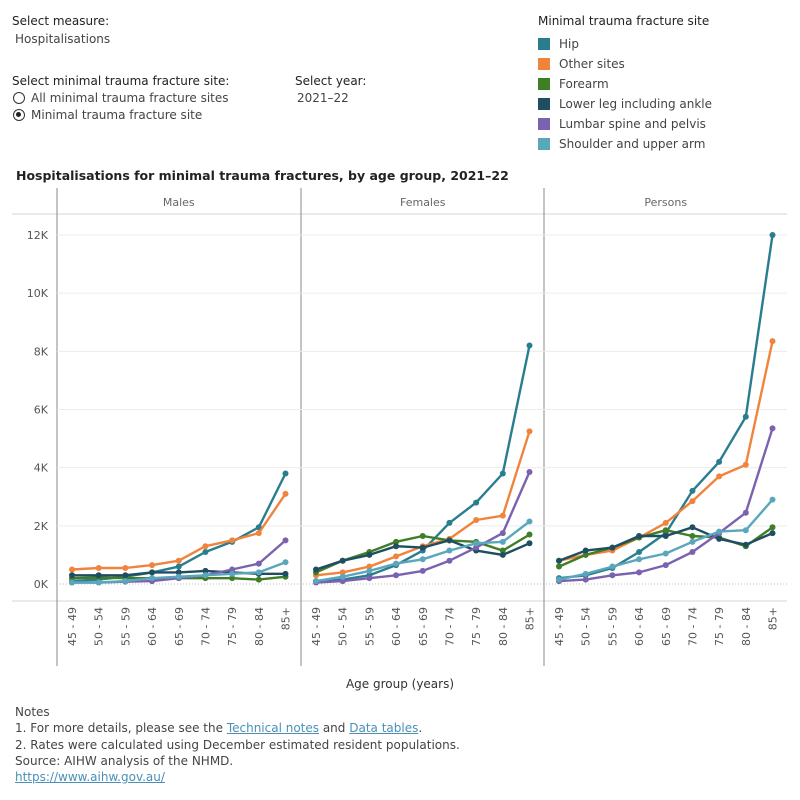 Image resolution: width=800 pixels, height=800 pixels. What do you see at coordinates (19, 98) in the screenshot?
I see `radio-all-sites` at bounding box center [19, 98].